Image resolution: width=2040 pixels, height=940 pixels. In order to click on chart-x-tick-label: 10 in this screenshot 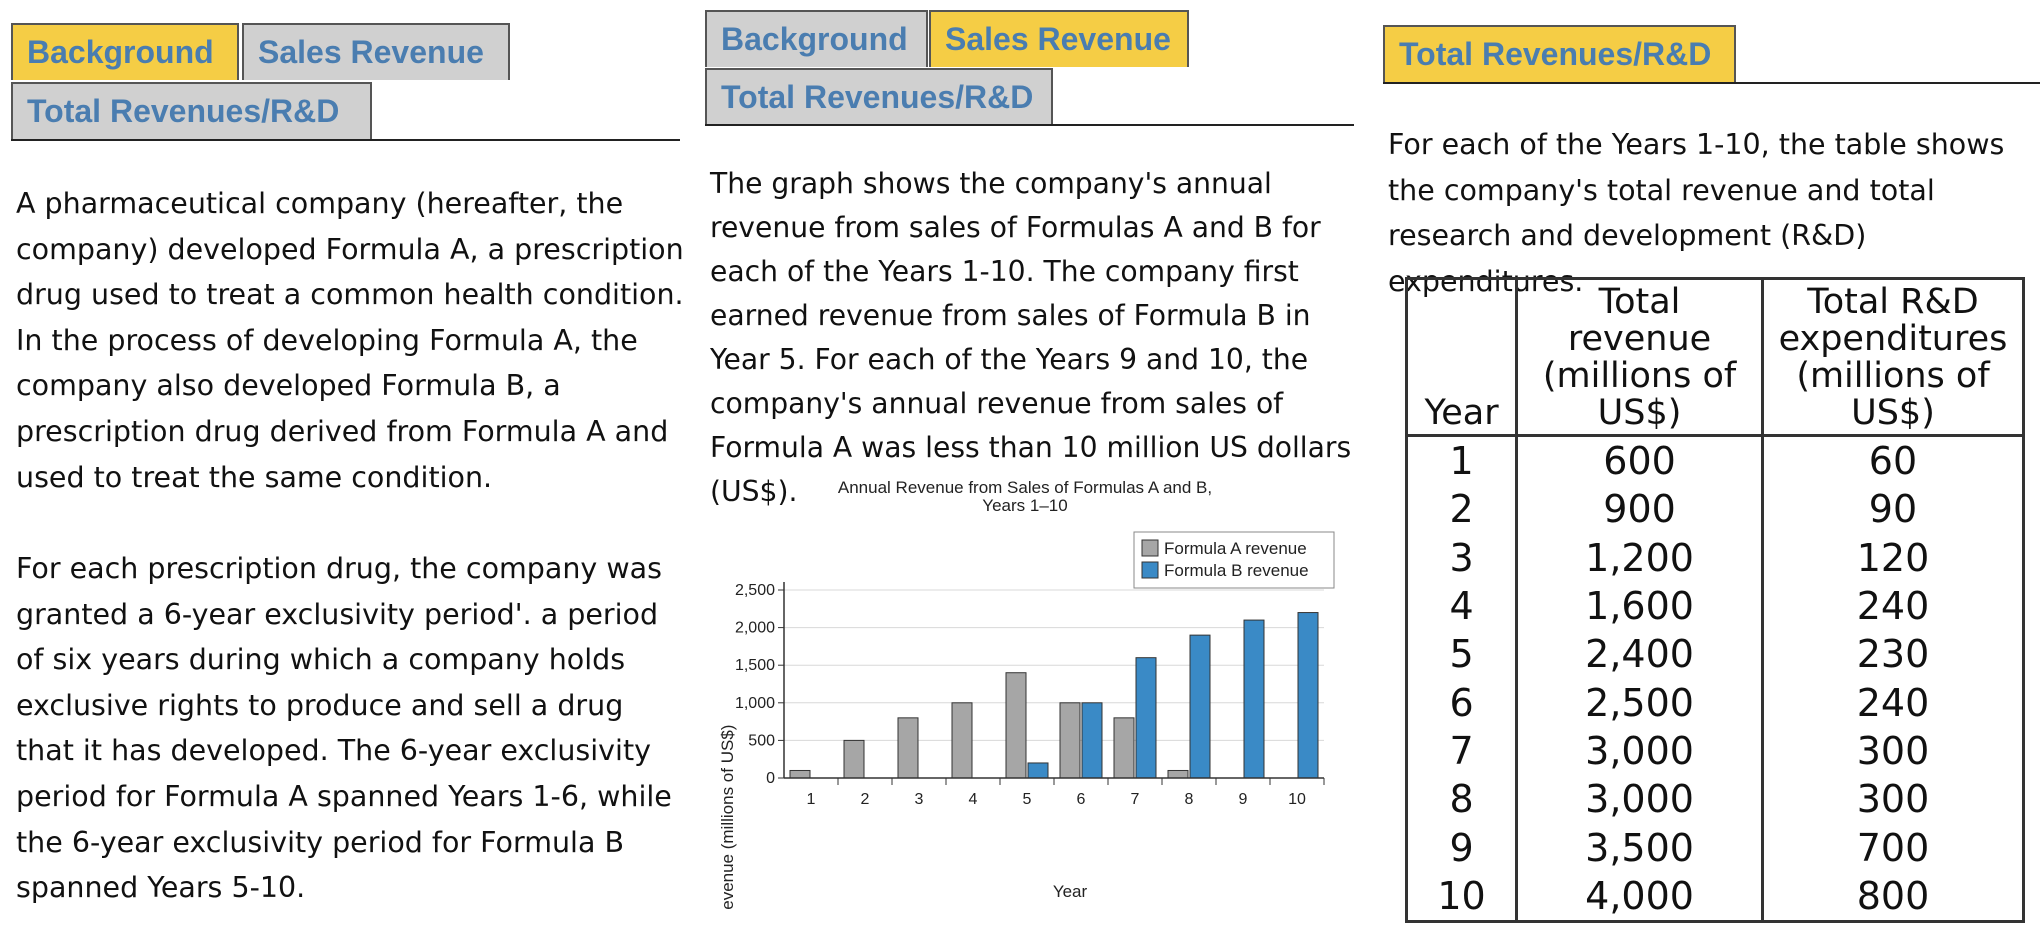, I will do `click(1297, 799)`.